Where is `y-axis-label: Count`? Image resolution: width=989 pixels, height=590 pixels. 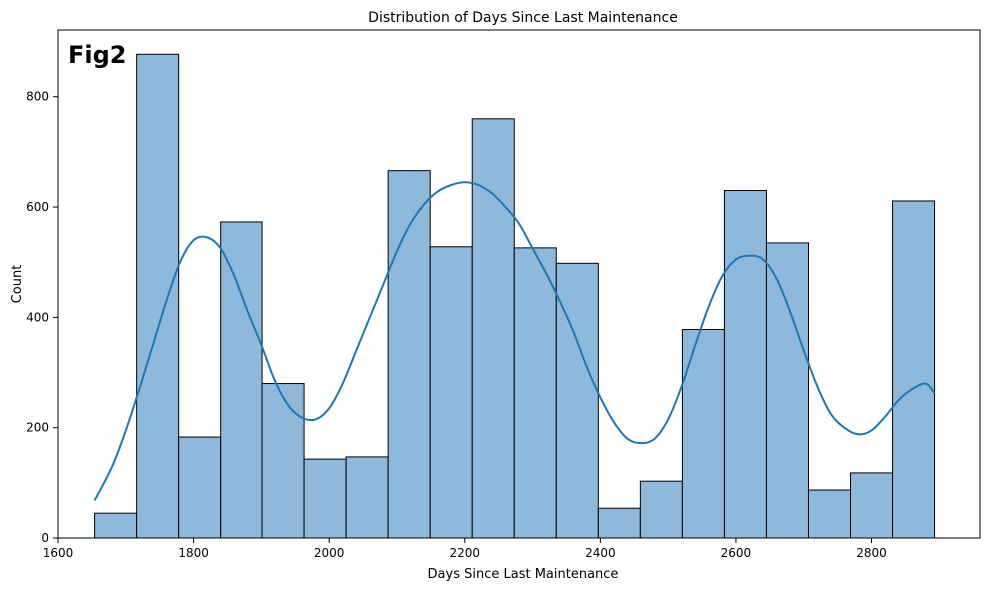
y-axis-label: Count is located at coordinates (17, 284).